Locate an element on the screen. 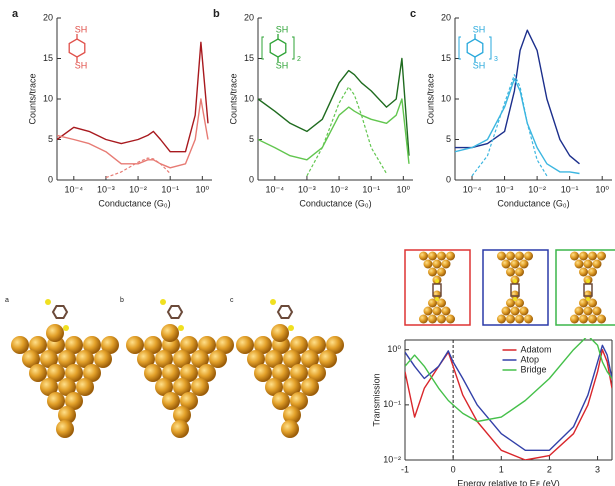 The image size is (615, 486). y-tick-label: 10⁻¹ is located at coordinates (392, 404).